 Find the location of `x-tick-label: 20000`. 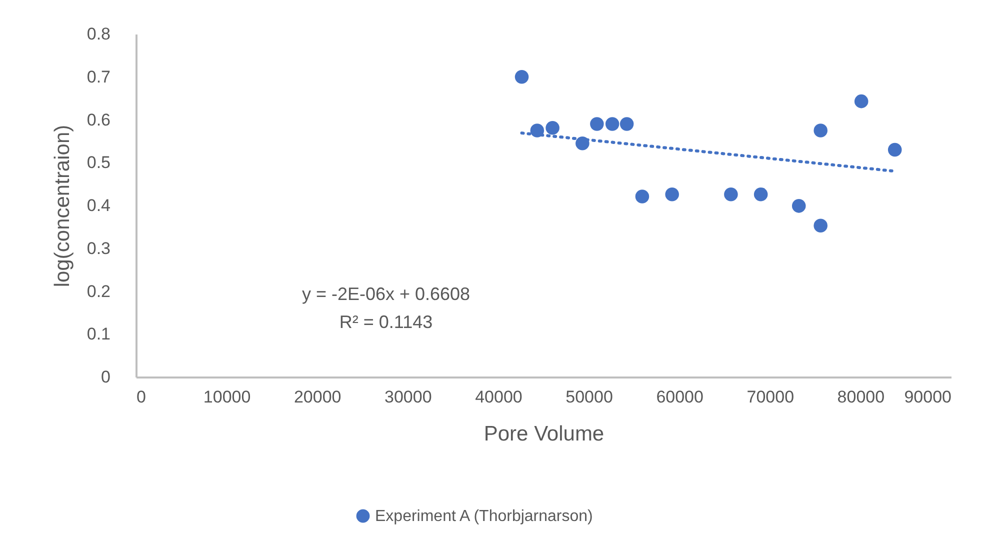

x-tick-label: 20000 is located at coordinates (318, 397).